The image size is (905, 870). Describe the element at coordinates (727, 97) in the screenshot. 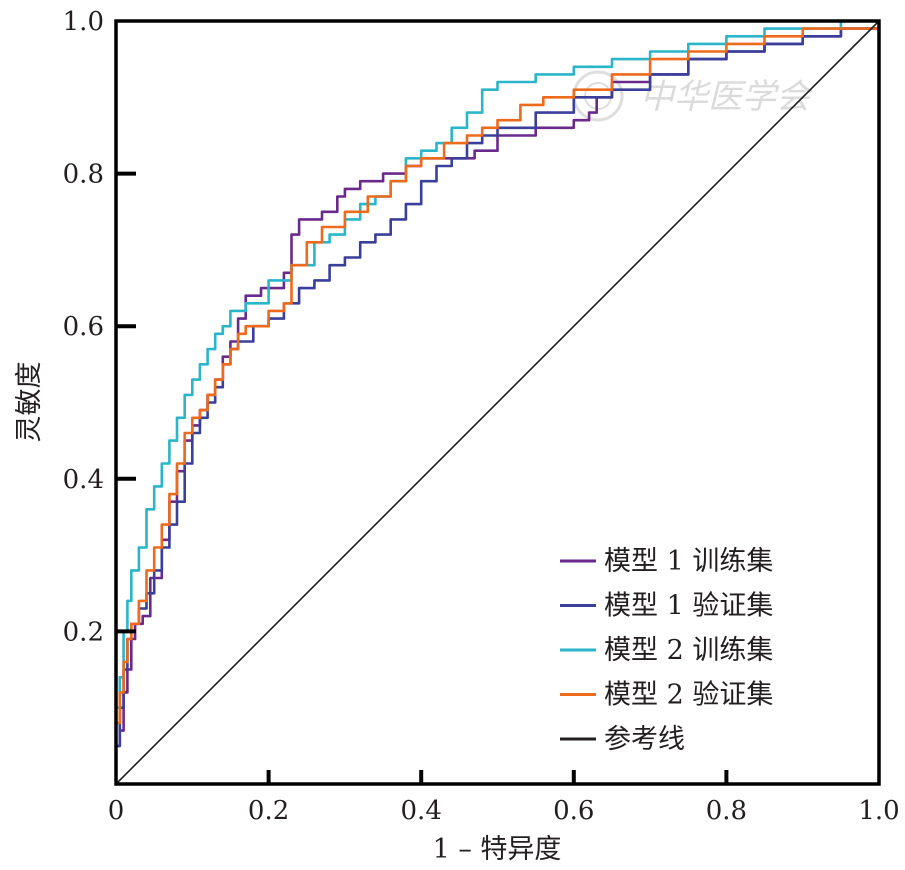

I see `watermark-text: 中华医学会` at that location.